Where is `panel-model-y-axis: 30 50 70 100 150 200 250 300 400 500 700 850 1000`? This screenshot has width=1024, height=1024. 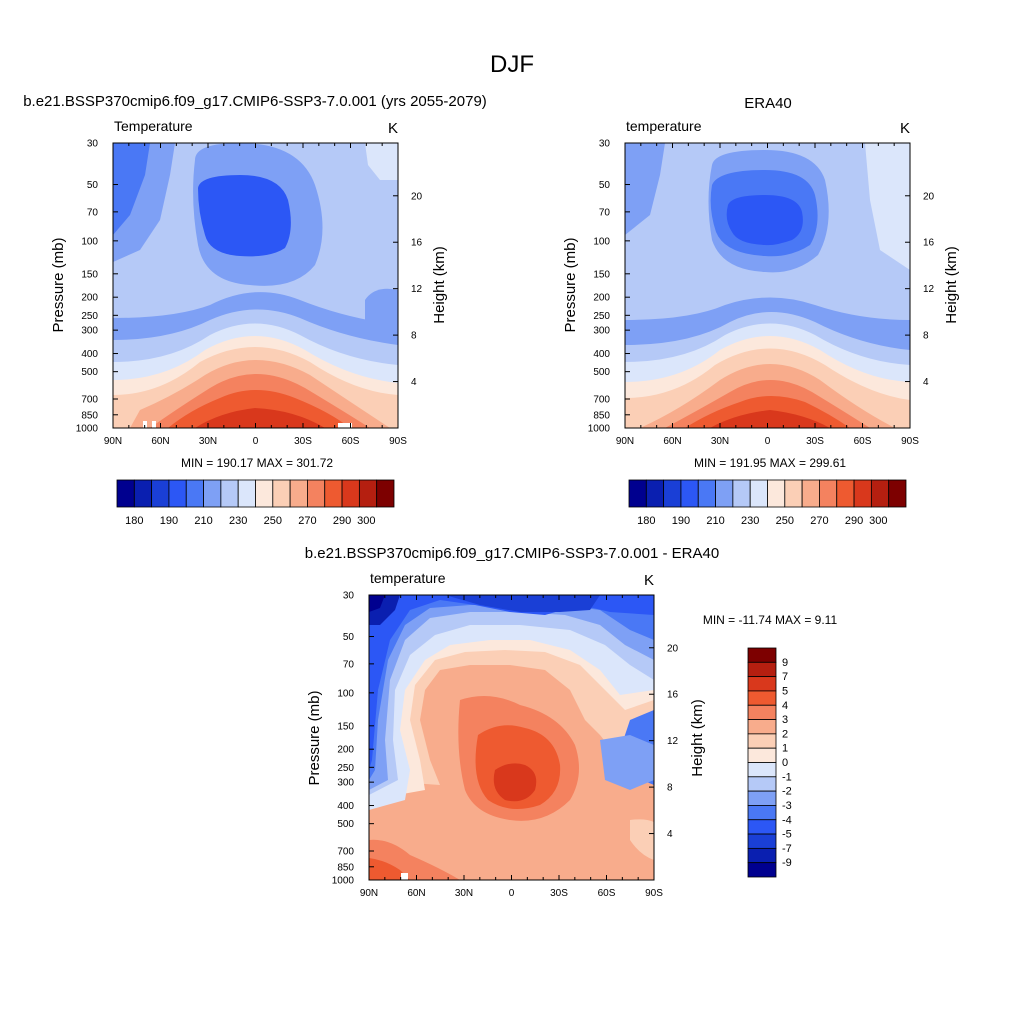 panel-model-y-axis: 30 50 70 100 150 200 250 300 400 500 700 850 1000 is located at coordinates (97, 287).